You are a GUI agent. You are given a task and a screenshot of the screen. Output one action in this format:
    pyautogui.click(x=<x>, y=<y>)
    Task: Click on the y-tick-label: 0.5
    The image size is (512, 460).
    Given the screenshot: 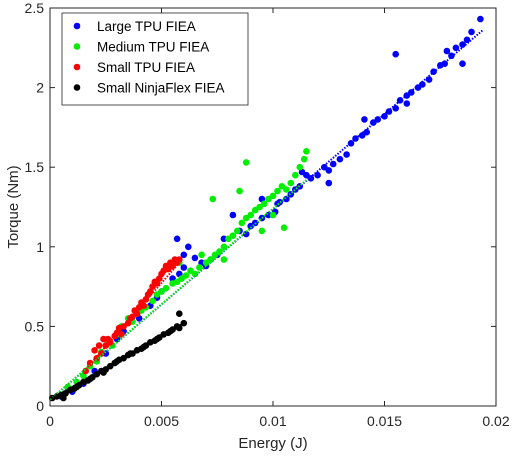 What is the action you would take?
    pyautogui.click(x=35, y=326)
    